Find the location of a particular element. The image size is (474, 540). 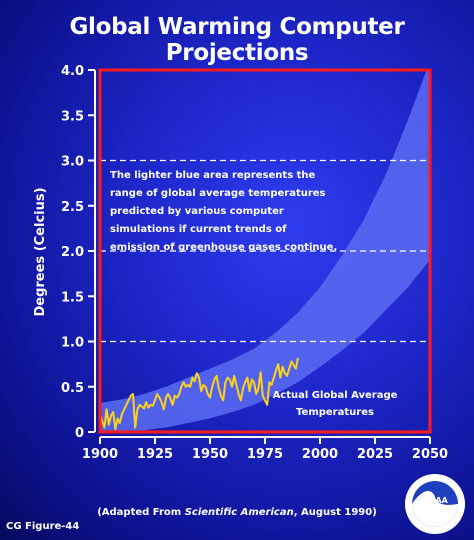

chart-title: Global Warming Computer Projections is located at coordinates (237, 40).